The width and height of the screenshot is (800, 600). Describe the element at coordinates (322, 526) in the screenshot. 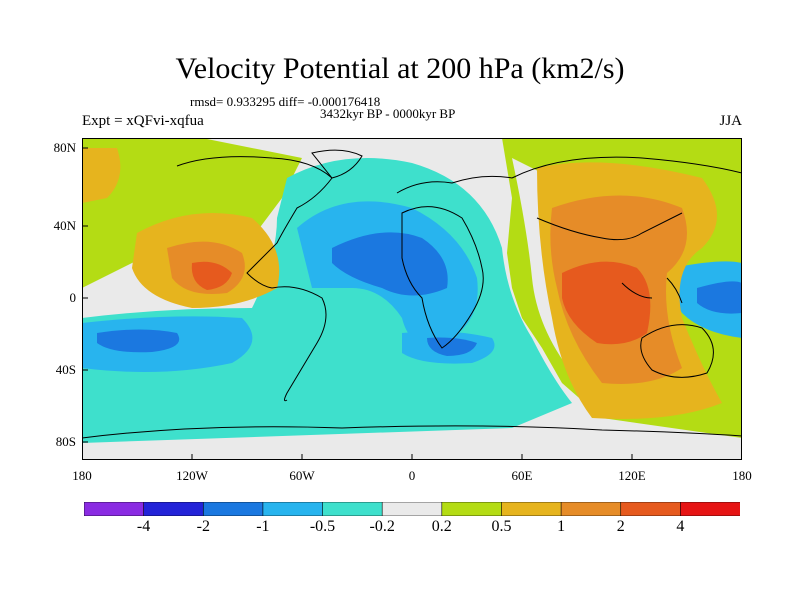

I see `colorbar-tick-label: -0.5` at that location.